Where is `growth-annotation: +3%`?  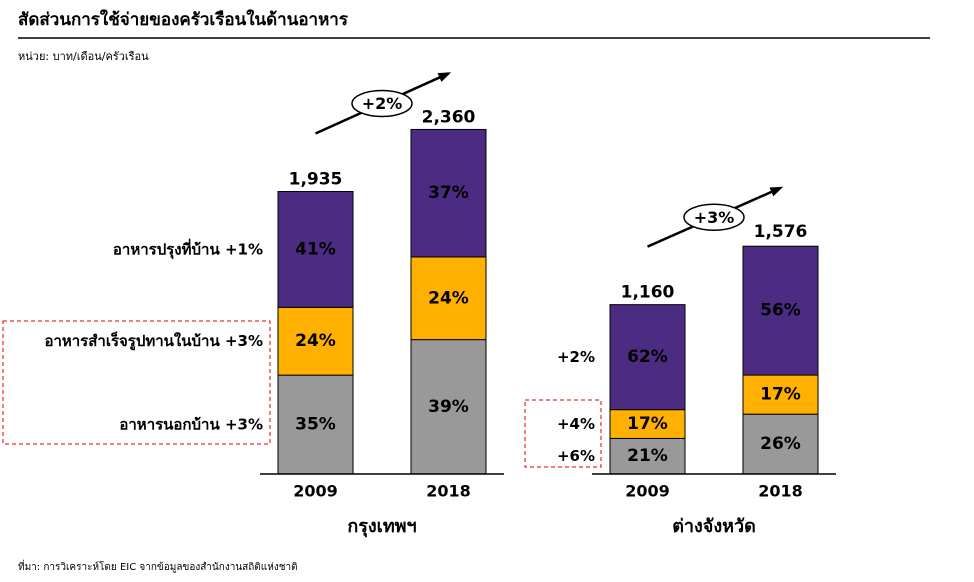
growth-annotation: +3% is located at coordinates (714, 217).